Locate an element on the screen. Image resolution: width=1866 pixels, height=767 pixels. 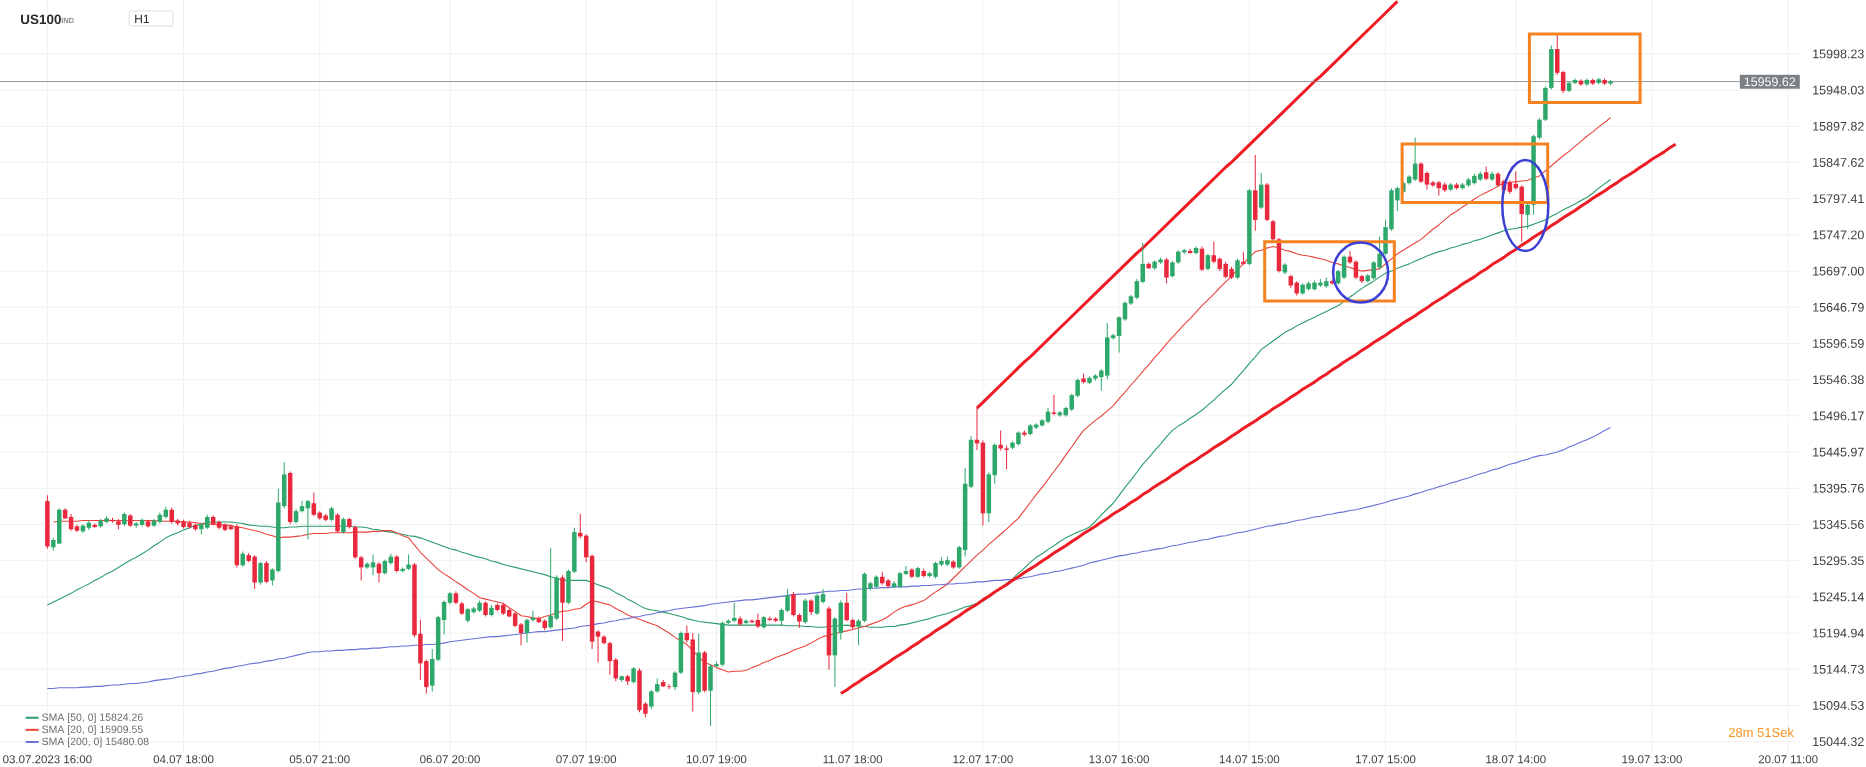
y-tick-label: 15445.97 is located at coordinates (1838, 452).